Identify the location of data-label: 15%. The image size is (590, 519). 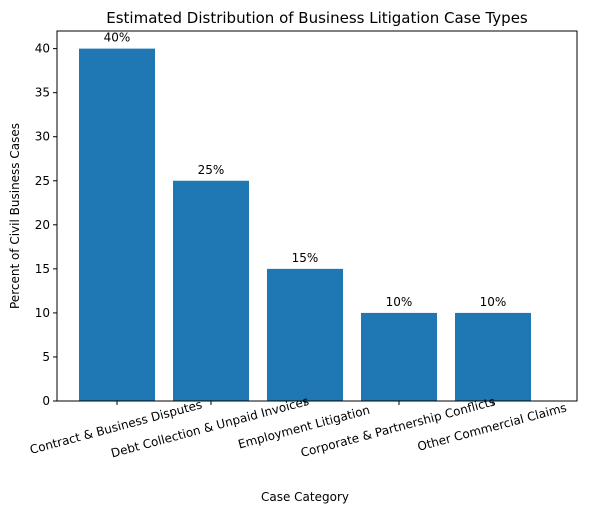
(305, 258).